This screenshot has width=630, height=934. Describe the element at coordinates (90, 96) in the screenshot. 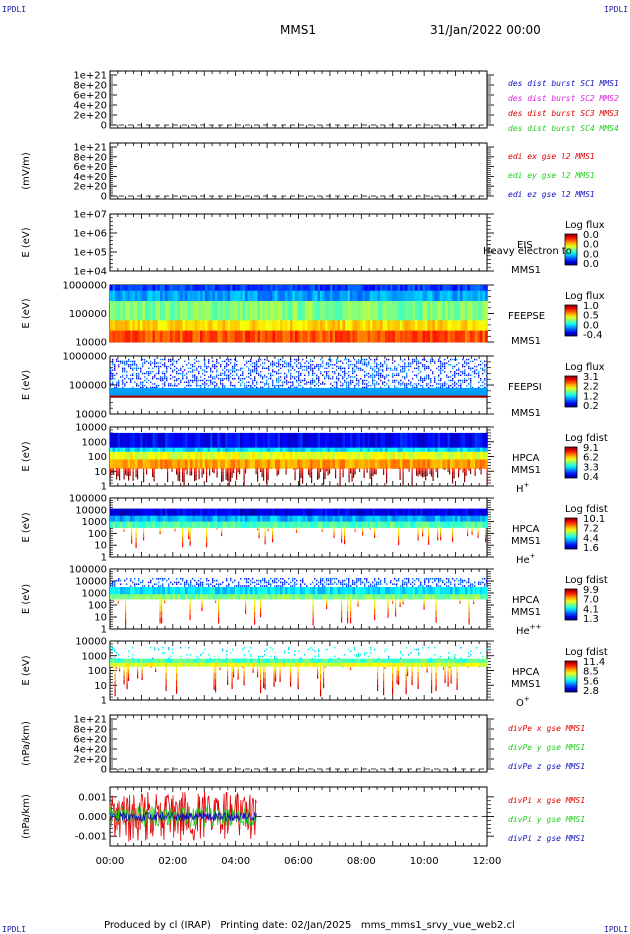

I see `y-tick-label: 6e+20` at that location.